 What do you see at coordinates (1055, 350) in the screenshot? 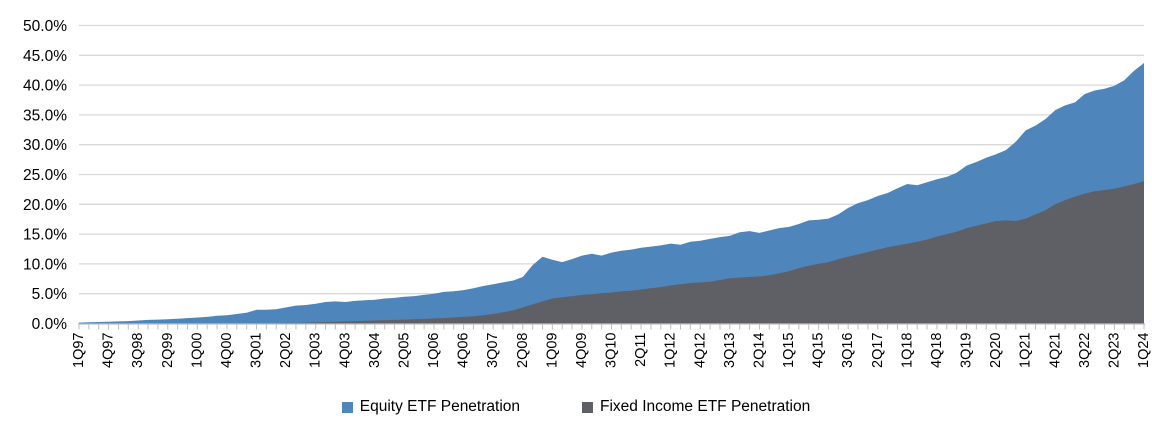
I see `x-axis-tick-label: 4Q21` at bounding box center [1055, 350].